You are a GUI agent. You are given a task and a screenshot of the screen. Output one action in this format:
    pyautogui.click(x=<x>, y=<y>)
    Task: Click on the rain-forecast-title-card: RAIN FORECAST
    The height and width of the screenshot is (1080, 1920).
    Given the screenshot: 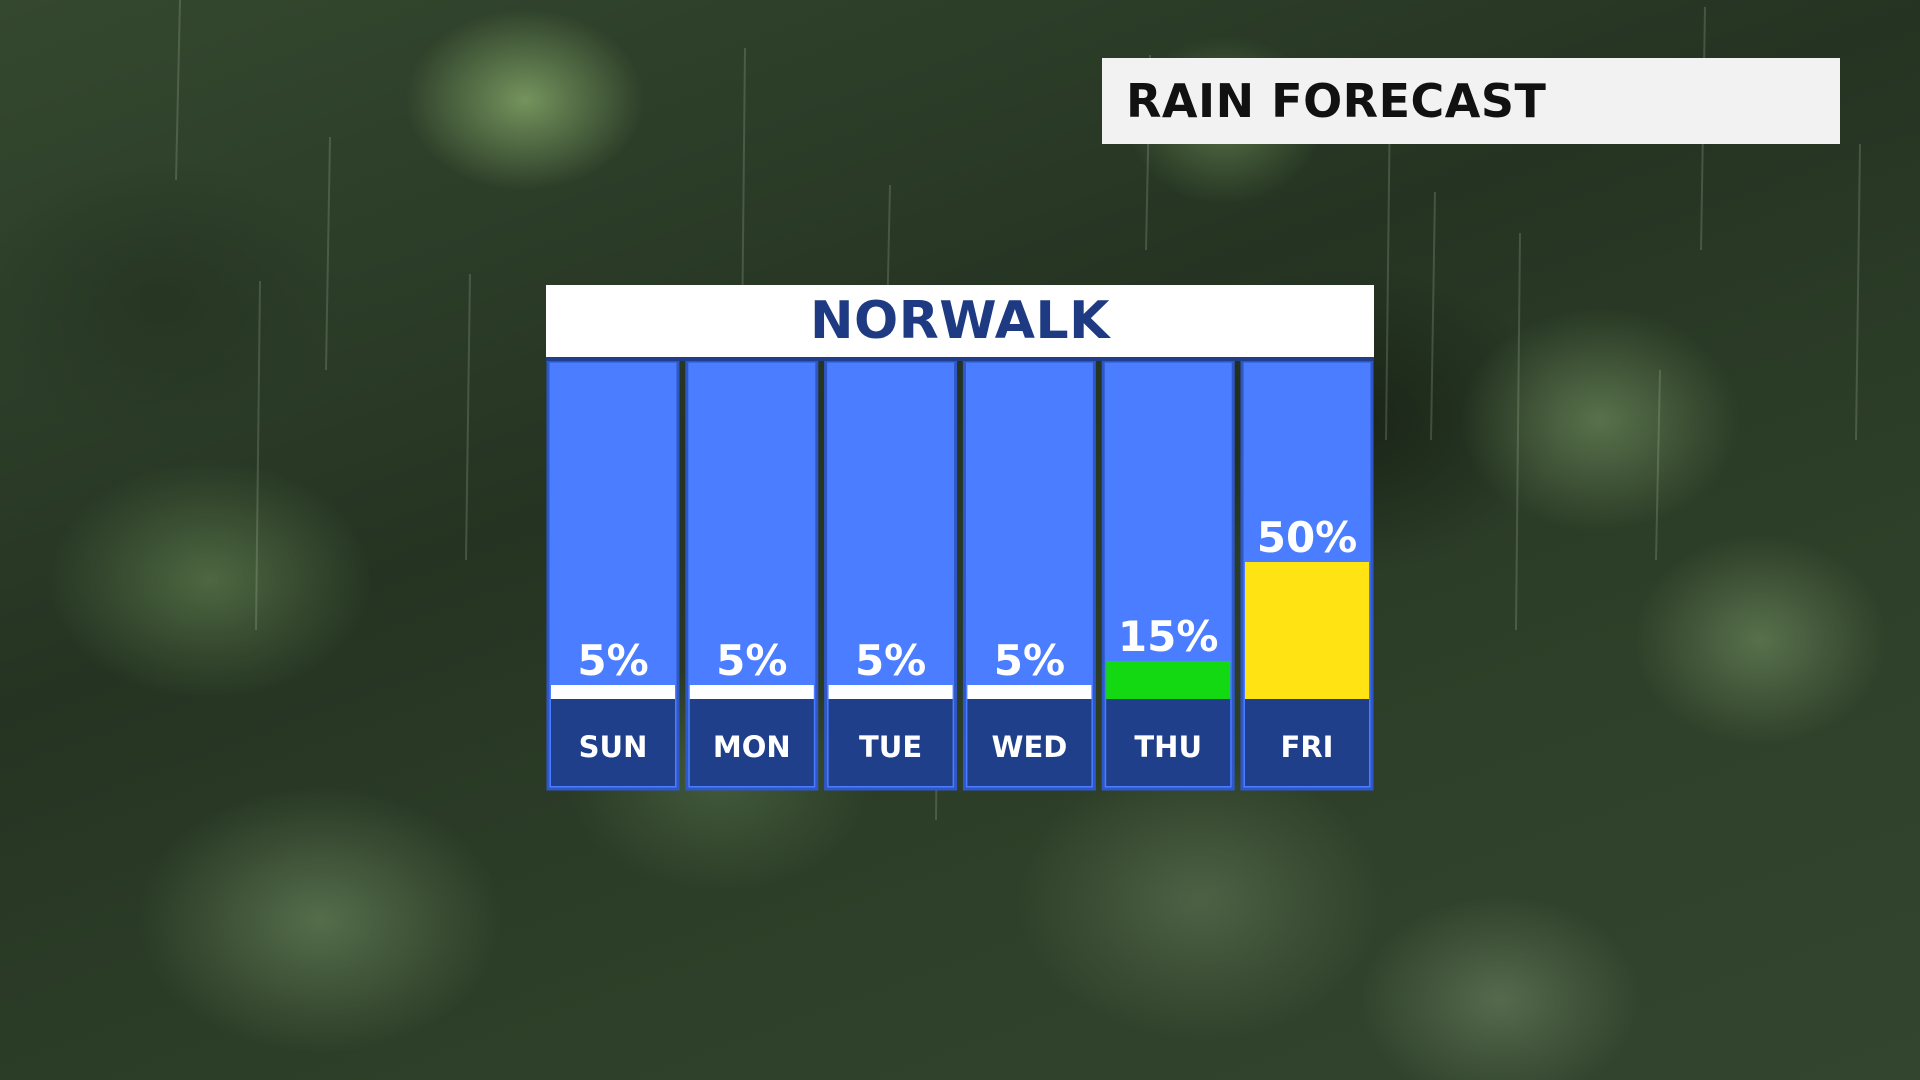 What is the action you would take?
    pyautogui.click(x=1471, y=101)
    